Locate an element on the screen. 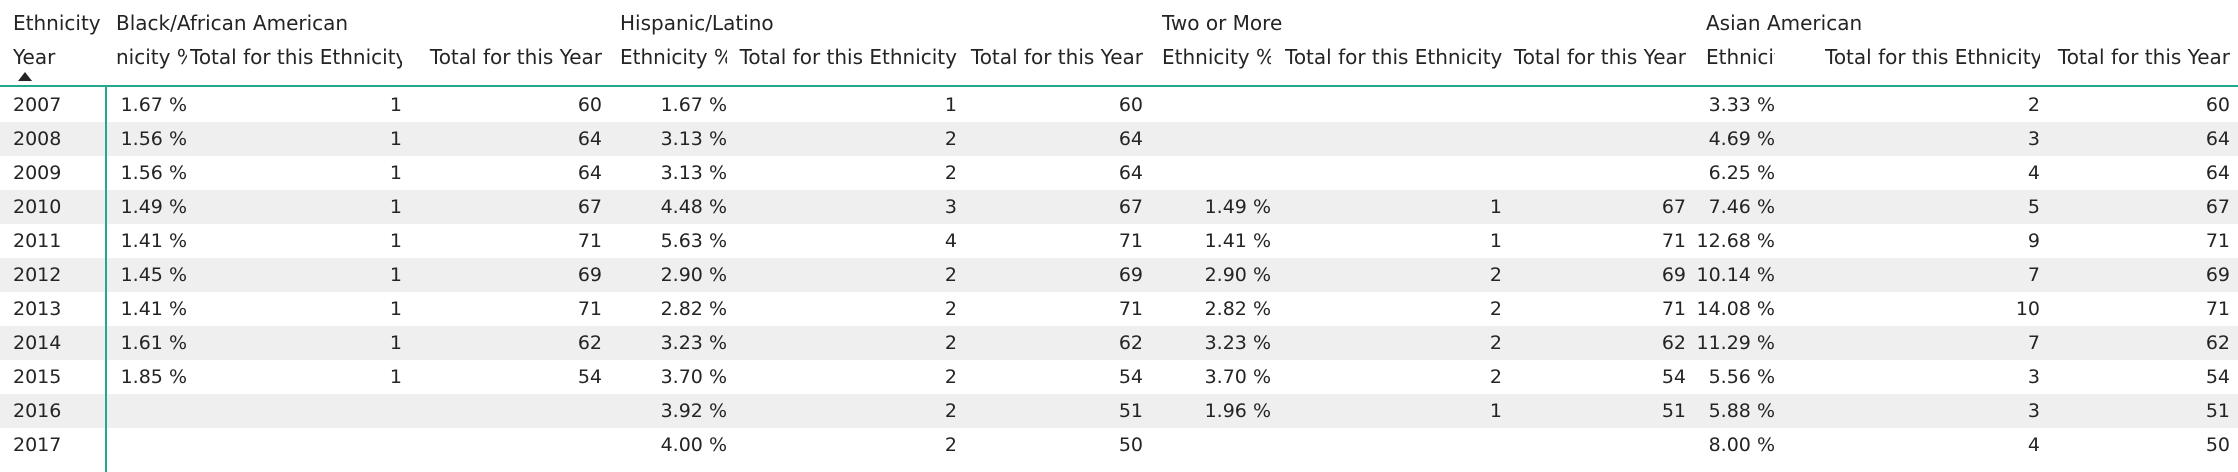  table-cell: 1.49 % is located at coordinates (153, 207).